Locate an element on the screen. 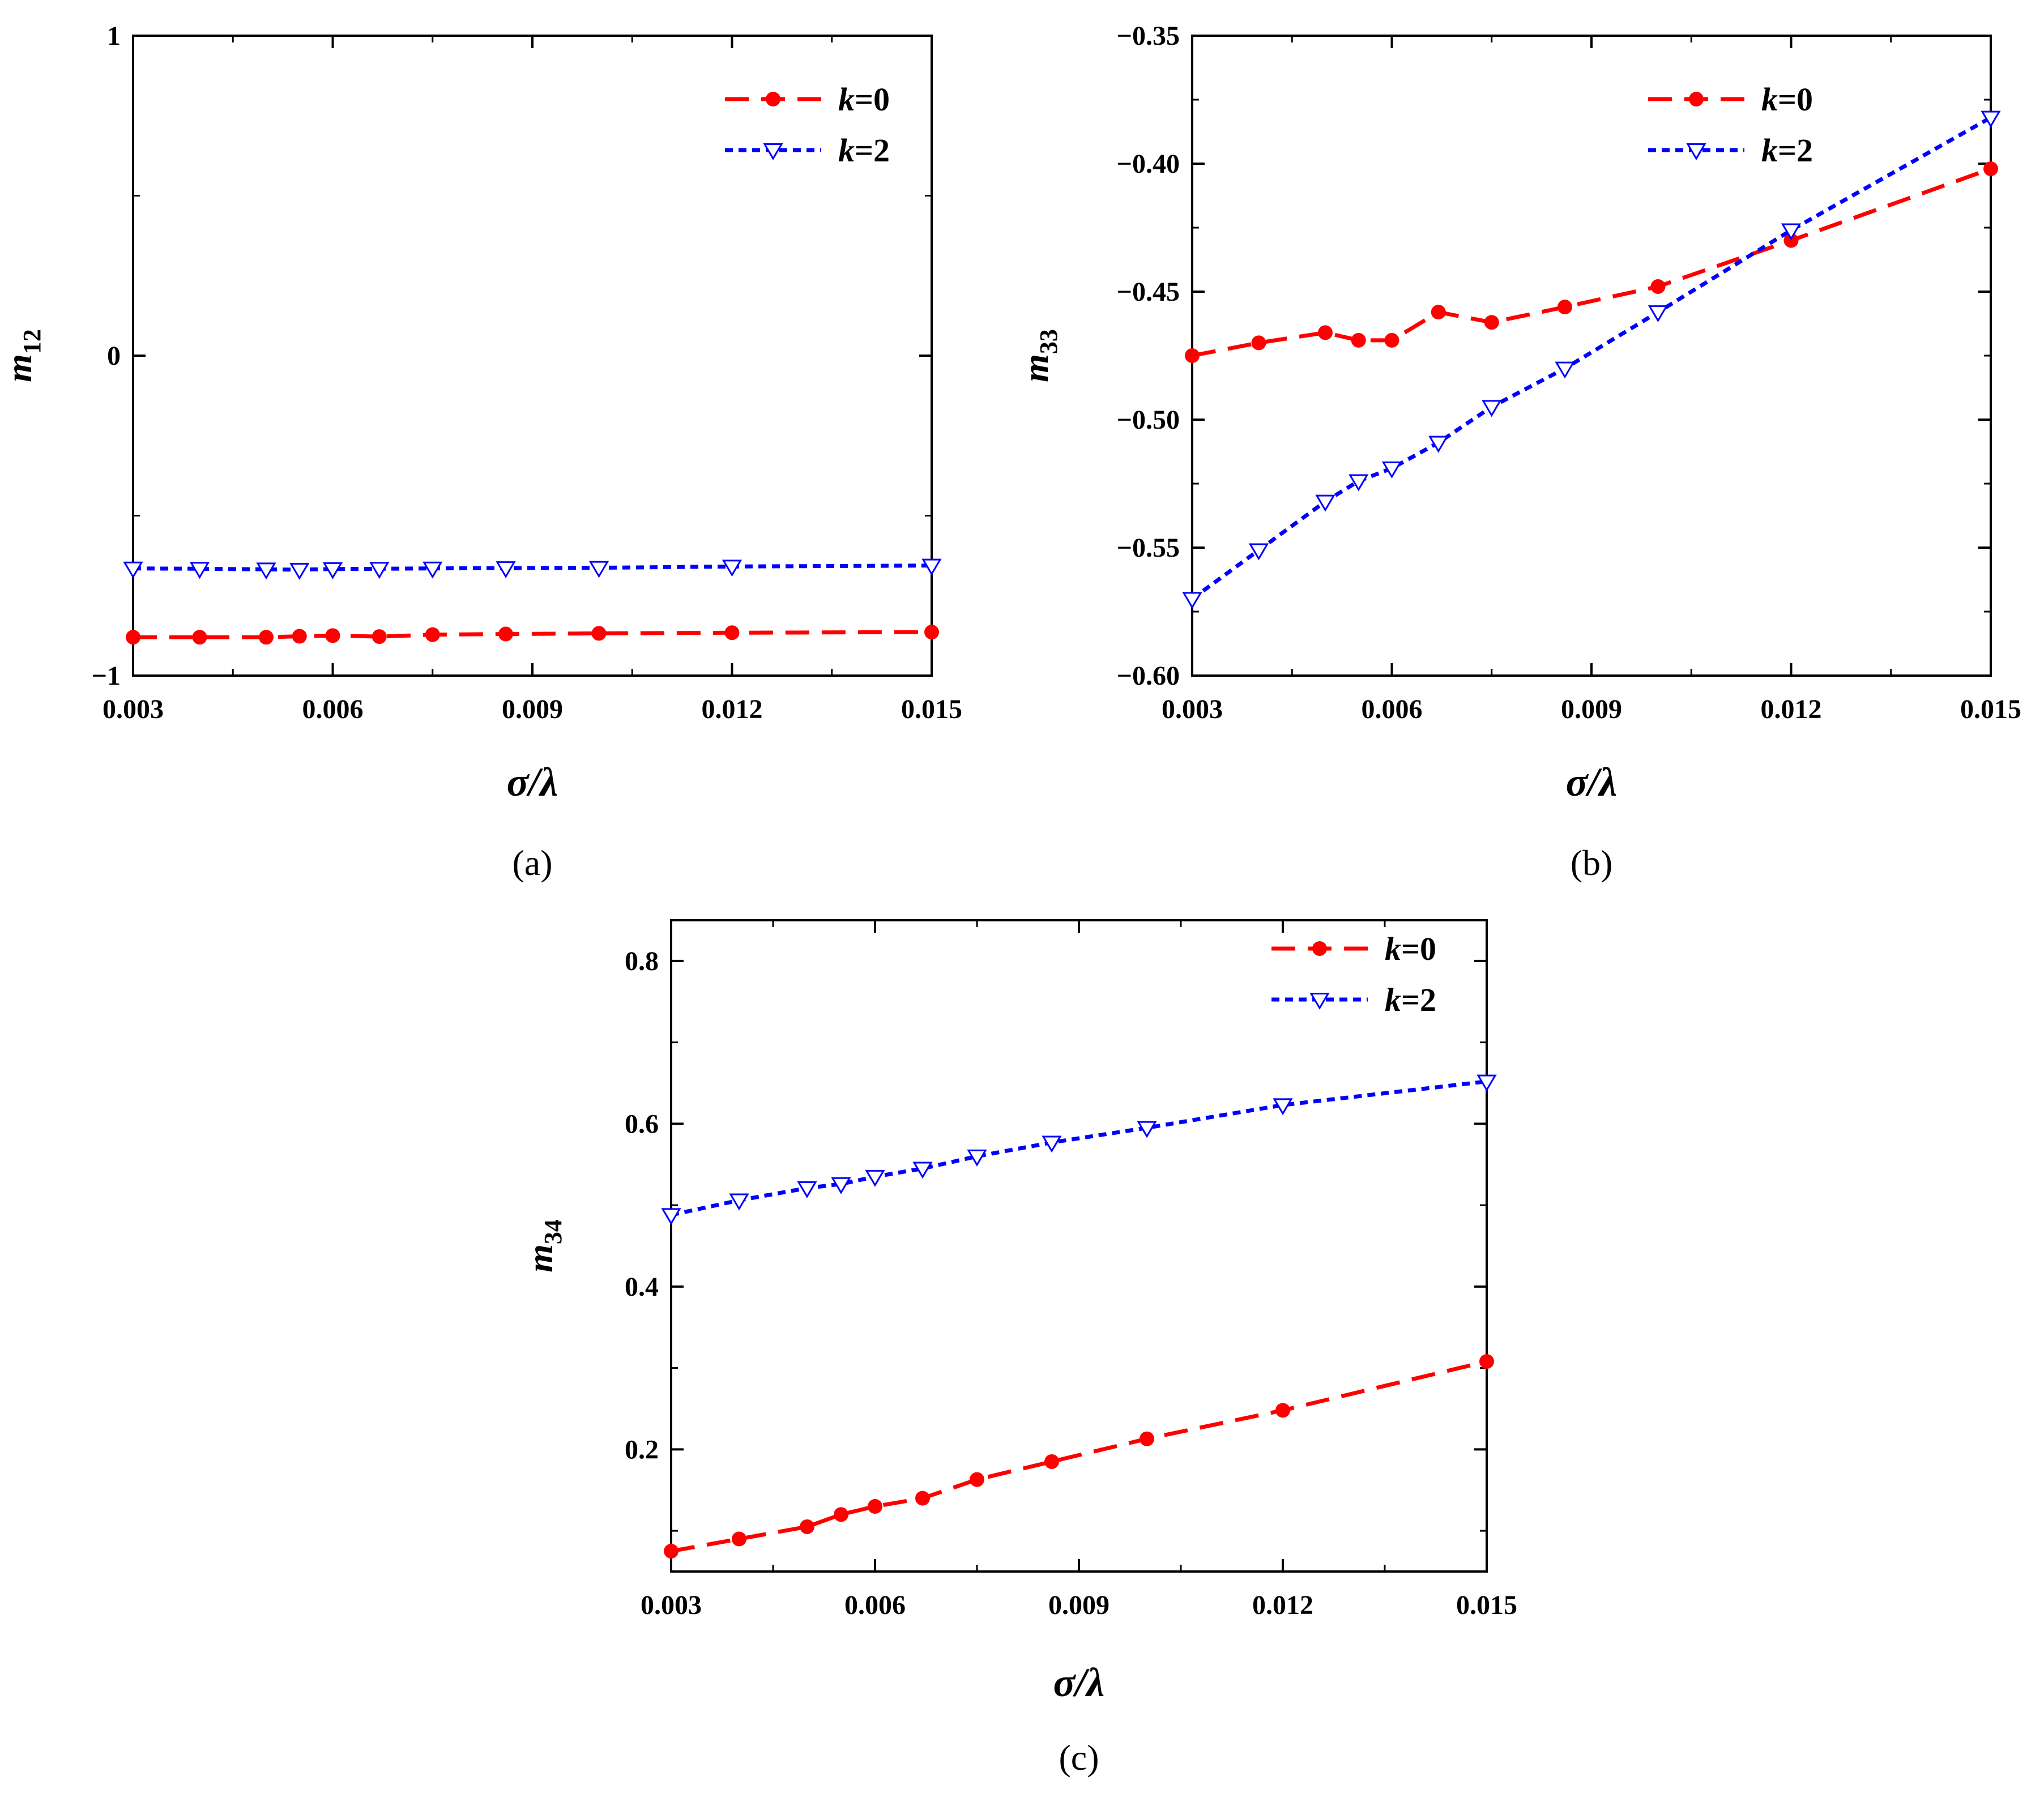 The width and height of the screenshot is (2044, 1802). plot-frame is located at coordinates (1079, 1246).